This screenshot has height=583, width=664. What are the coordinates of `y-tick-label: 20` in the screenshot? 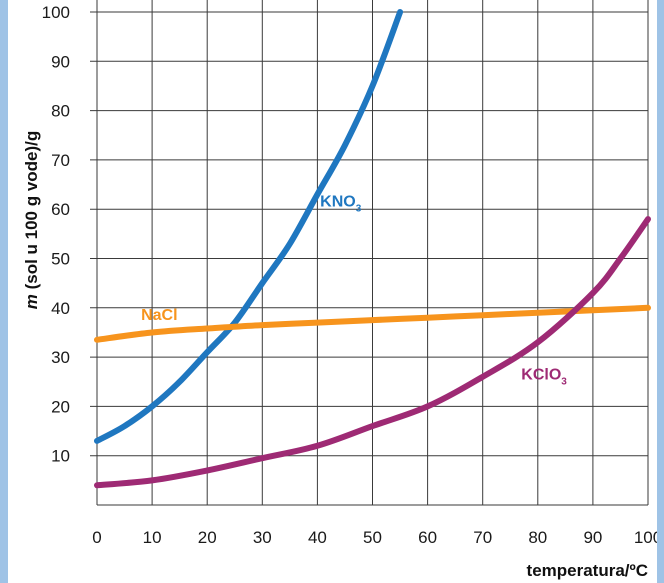 It's located at (60, 406).